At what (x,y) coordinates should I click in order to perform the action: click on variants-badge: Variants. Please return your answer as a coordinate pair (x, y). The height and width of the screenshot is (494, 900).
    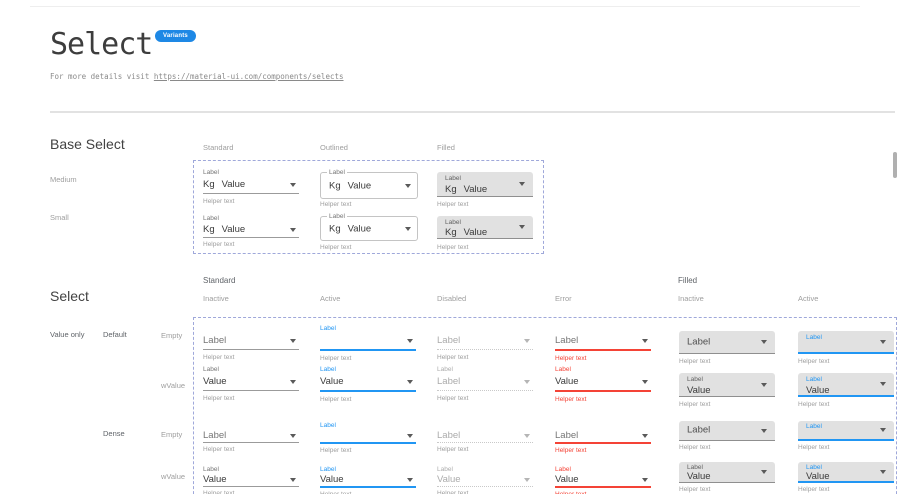
    Looking at the image, I should click on (175, 36).